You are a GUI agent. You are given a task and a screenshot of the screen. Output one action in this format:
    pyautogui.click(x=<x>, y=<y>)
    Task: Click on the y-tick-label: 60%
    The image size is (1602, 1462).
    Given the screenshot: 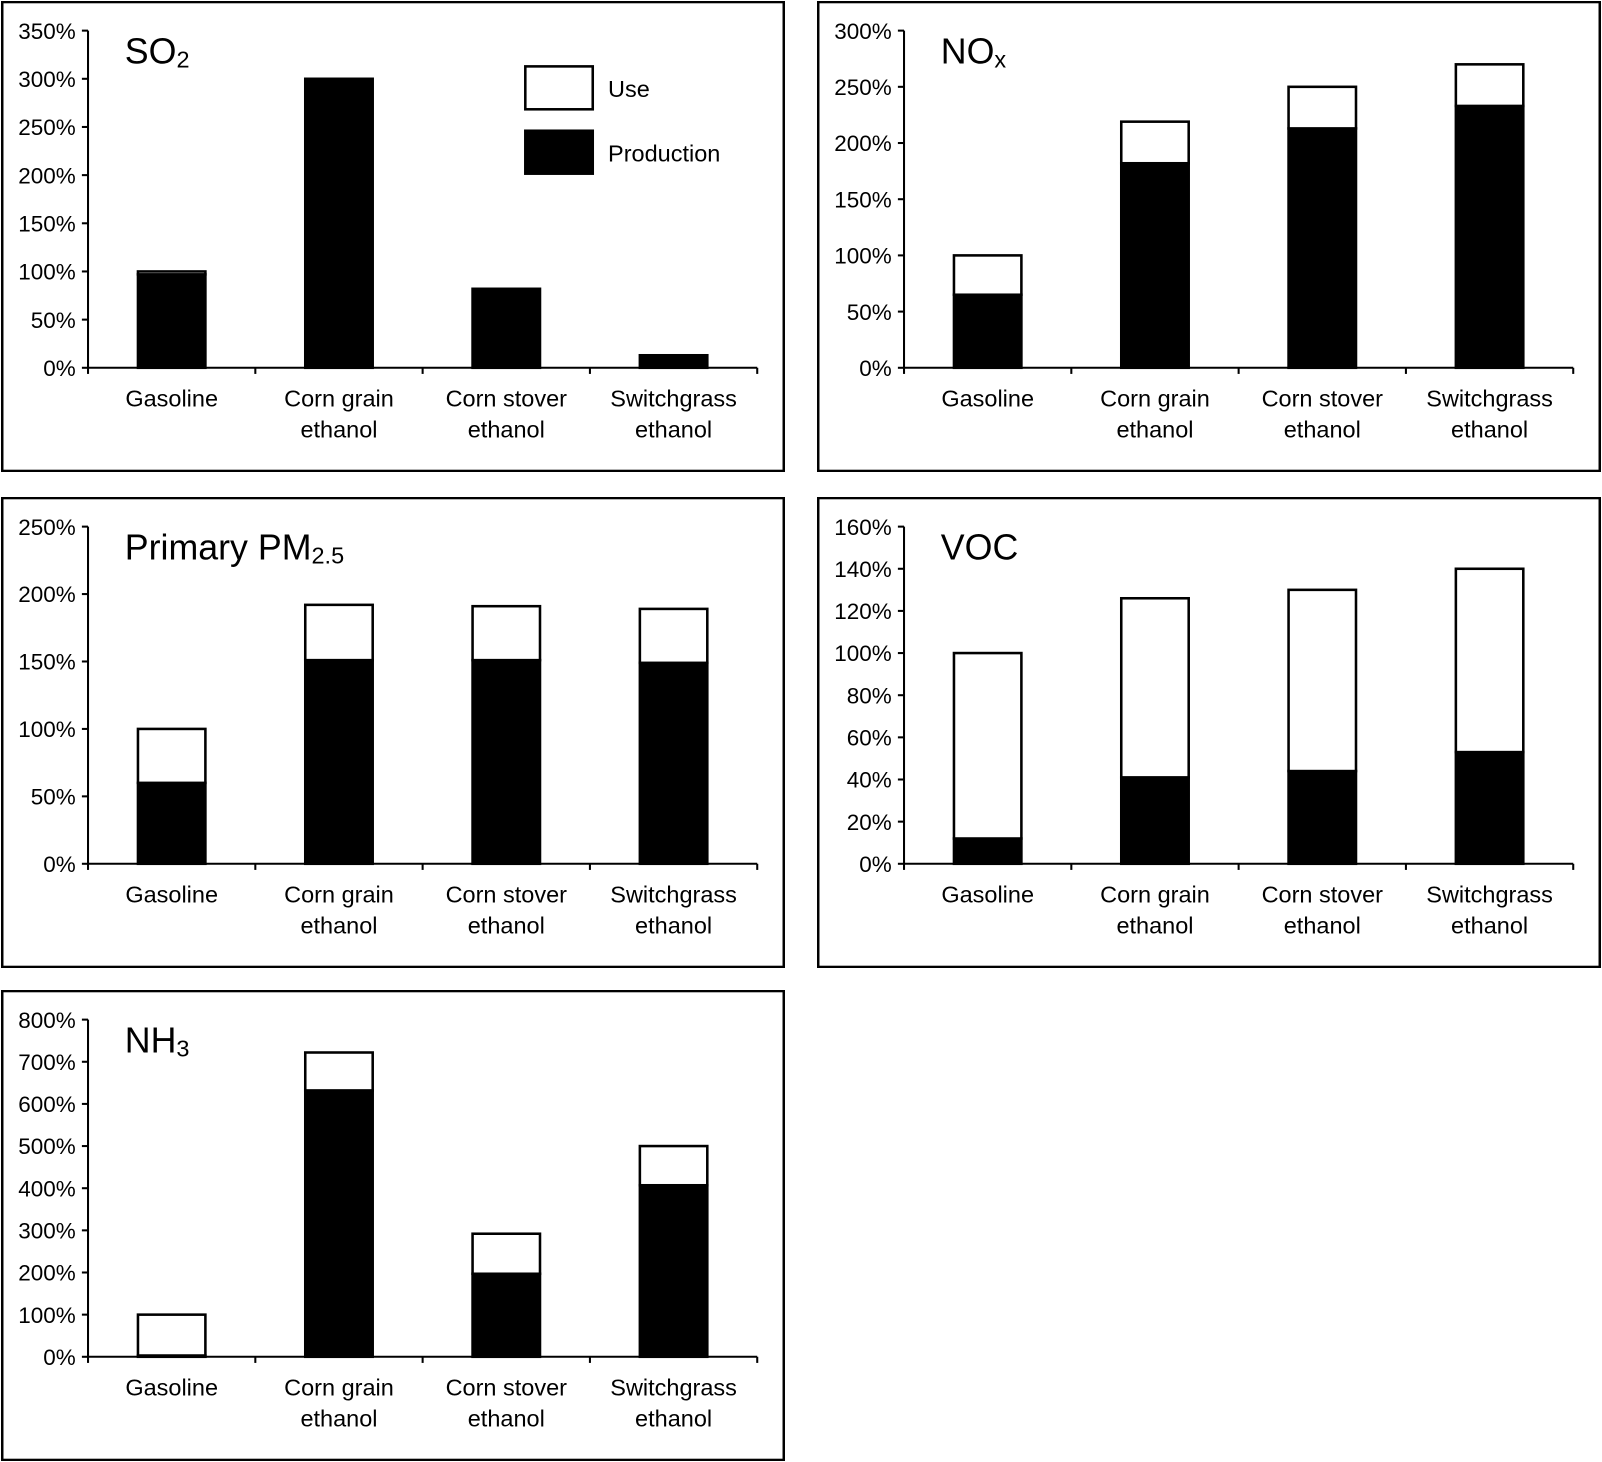 What is the action you would take?
    pyautogui.click(x=869, y=738)
    